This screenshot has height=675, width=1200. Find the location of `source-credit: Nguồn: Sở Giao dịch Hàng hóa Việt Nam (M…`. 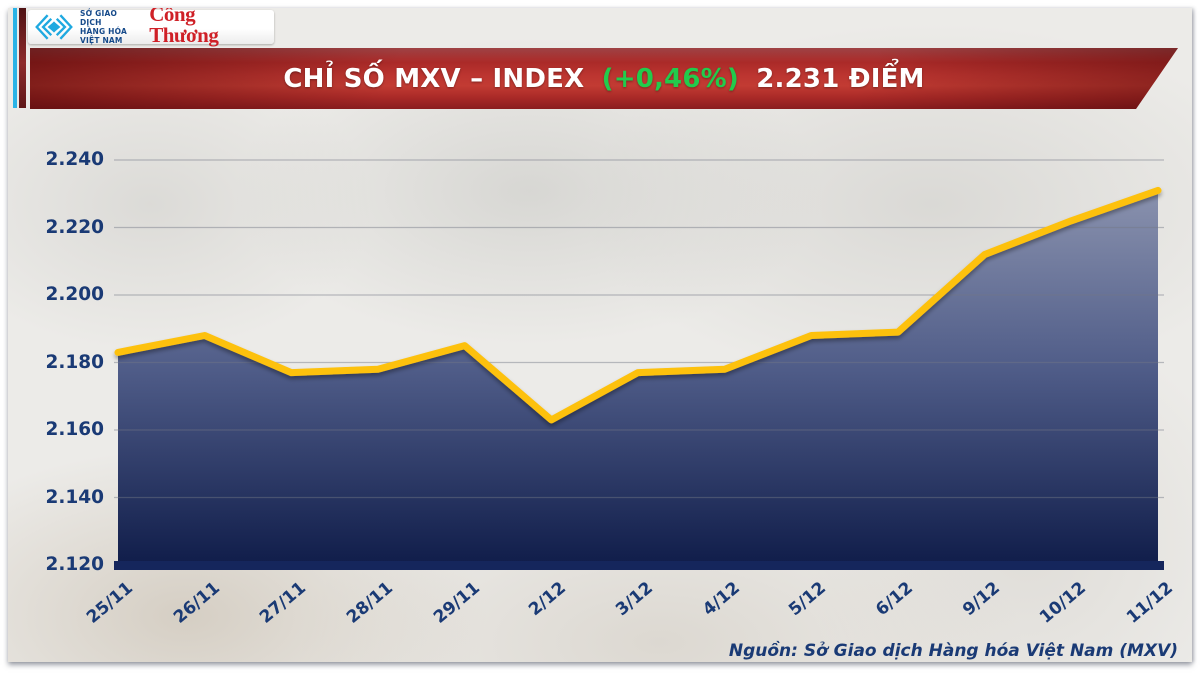

source-credit: Nguồn: Sở Giao dịch Hàng hóa Việt Nam (M… is located at coordinates (953, 651).